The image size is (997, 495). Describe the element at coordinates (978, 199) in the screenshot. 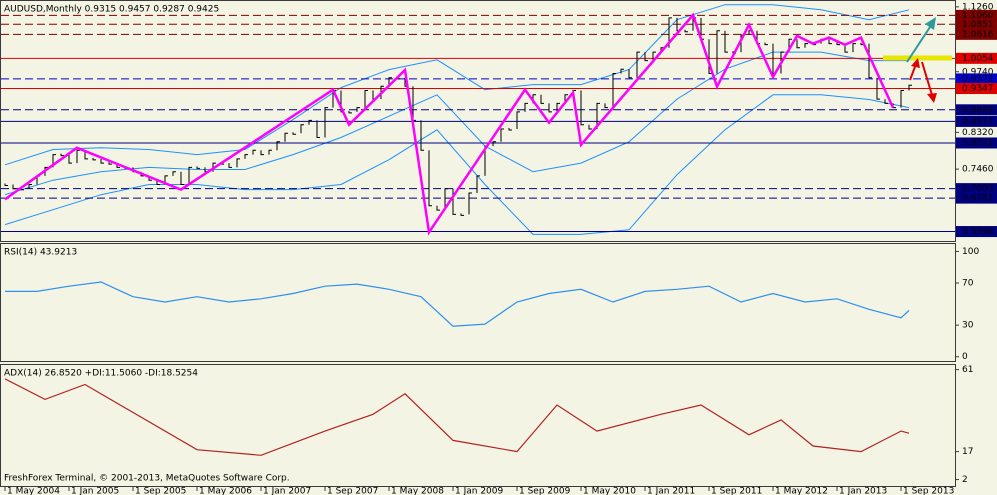

I see `level-label: 0.6781` at that location.